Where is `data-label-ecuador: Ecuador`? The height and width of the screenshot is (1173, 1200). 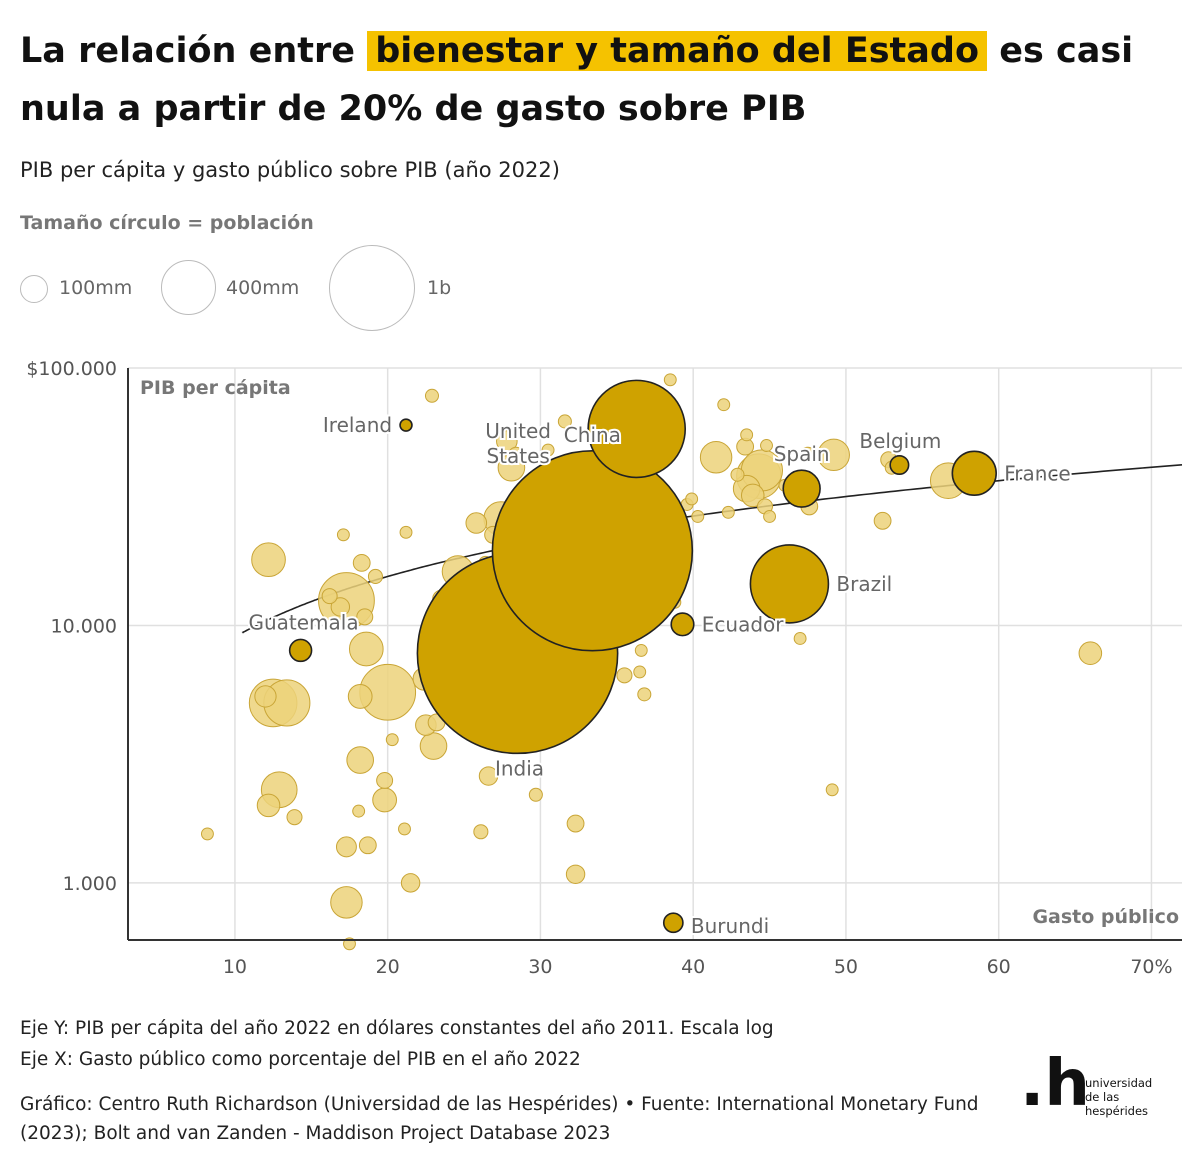
data-label-ecuador: Ecuador is located at coordinates (743, 624).